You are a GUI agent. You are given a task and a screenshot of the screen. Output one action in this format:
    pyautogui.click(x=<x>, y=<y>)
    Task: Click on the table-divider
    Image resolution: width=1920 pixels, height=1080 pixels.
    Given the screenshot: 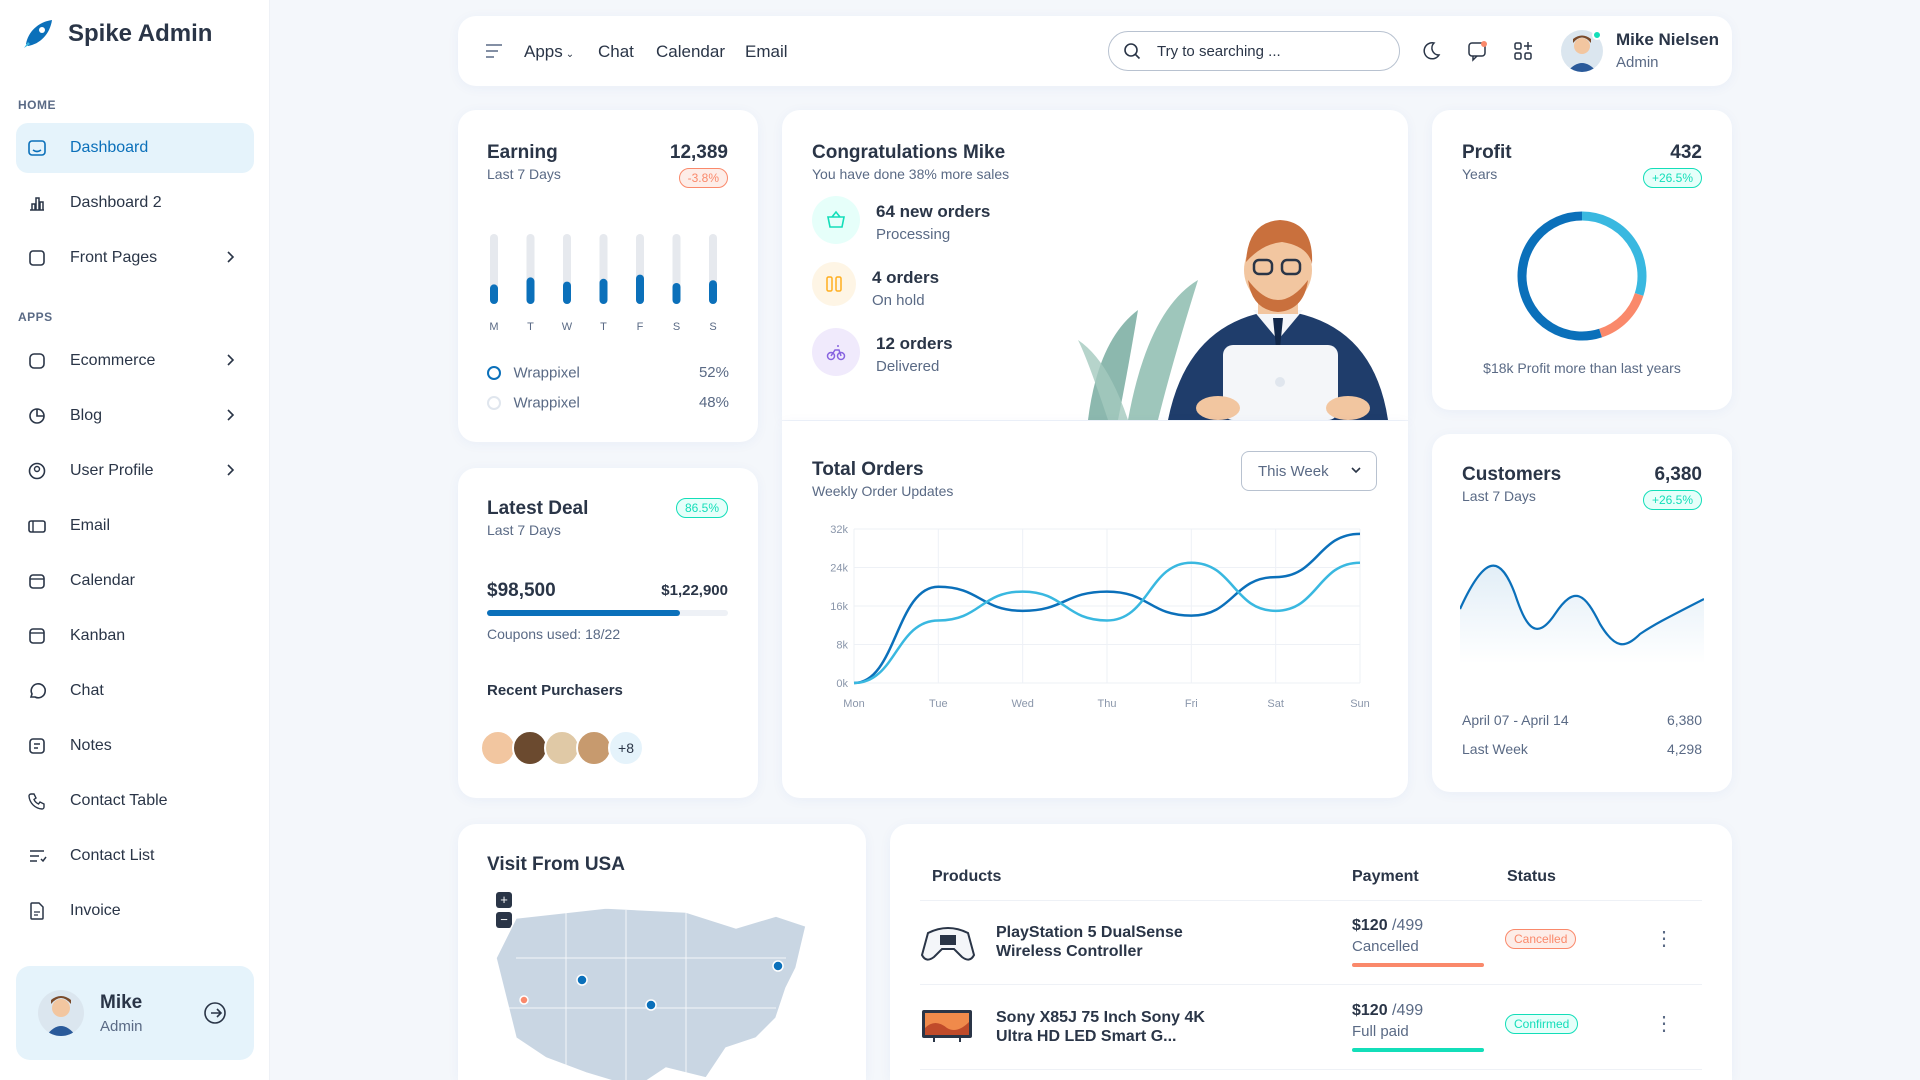 What is the action you would take?
    pyautogui.click(x=1311, y=900)
    